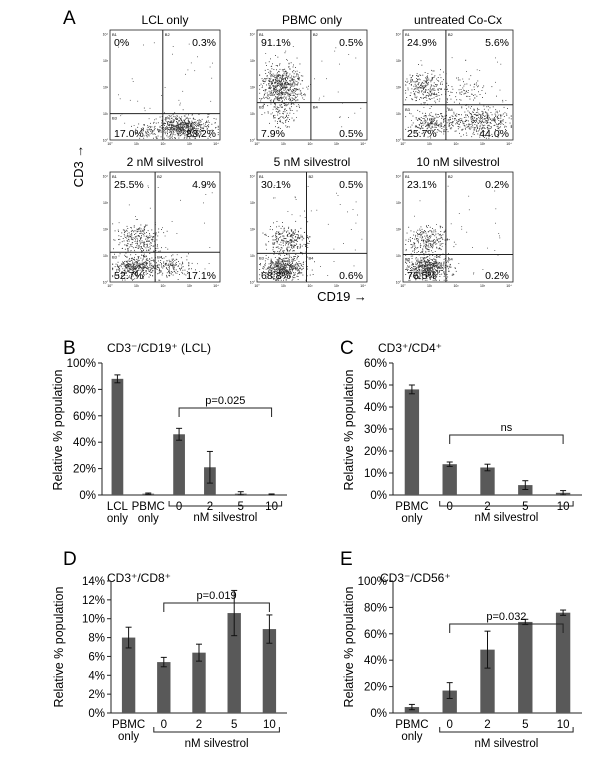  I want to click on quadrant-id: B1, so click(262, 34).